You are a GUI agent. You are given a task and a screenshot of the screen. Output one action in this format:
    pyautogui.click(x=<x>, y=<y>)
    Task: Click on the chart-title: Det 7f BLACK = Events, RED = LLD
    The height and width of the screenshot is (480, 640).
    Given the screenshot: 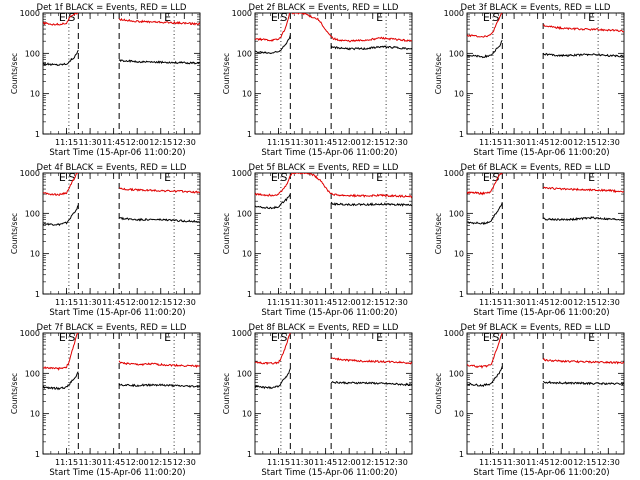 What is the action you would take?
    pyautogui.click(x=112, y=328)
    